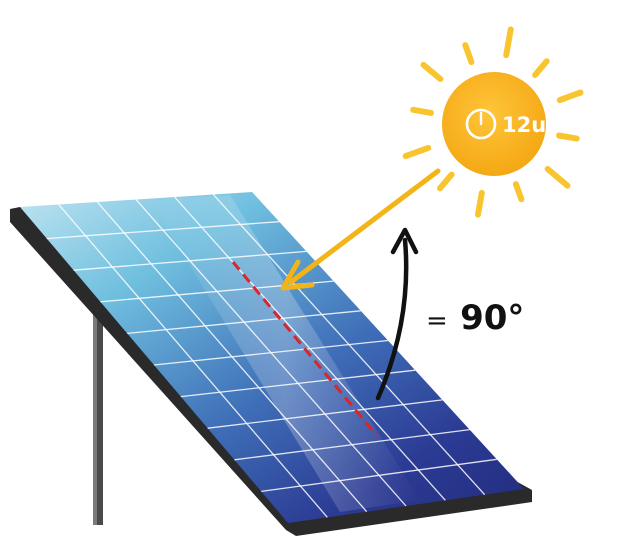 Image resolution: width=617 pixels, height=546 pixels. I want to click on angle-arrow, so click(397, 314).